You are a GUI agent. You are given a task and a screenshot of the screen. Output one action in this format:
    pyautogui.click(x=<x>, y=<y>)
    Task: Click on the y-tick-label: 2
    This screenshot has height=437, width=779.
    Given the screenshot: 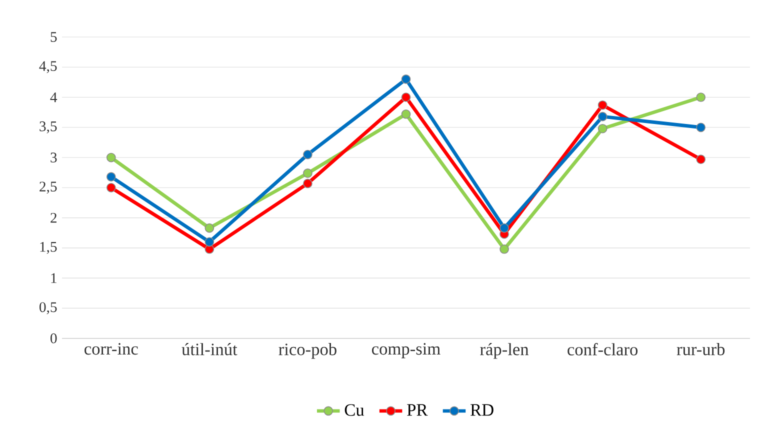 What is the action you would take?
    pyautogui.click(x=53, y=217)
    